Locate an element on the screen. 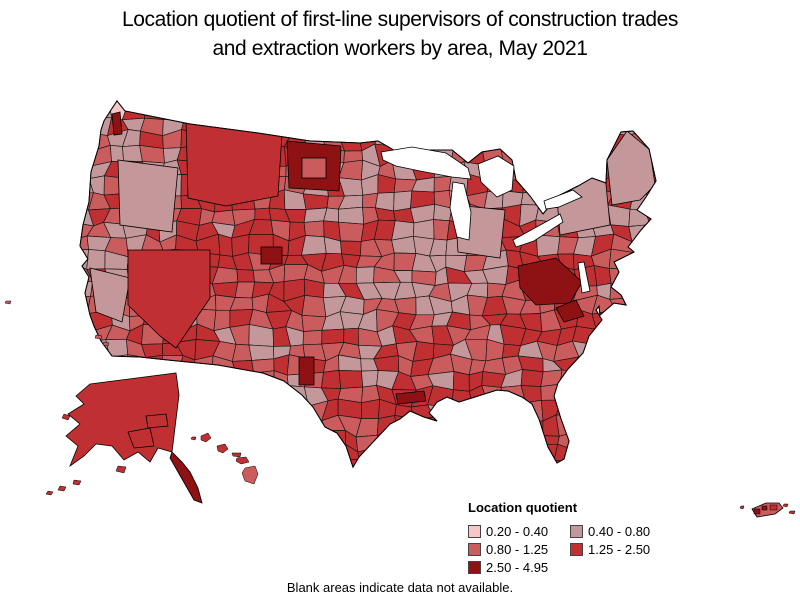 The image size is (800, 600). legend-label-3: 0.80 - 1.25 is located at coordinates (517, 549).